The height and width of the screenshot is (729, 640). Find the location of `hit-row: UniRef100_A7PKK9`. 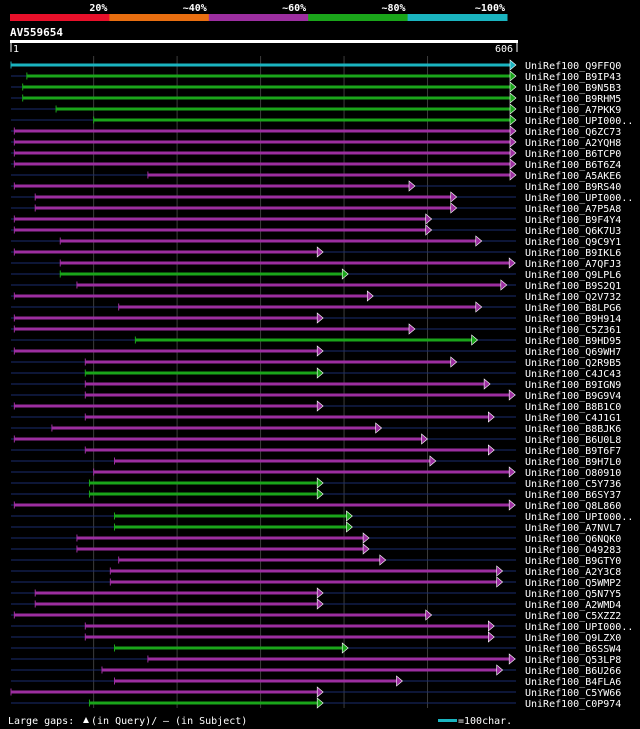

hit-row: UniRef100_A7PKK9 is located at coordinates (316, 109).